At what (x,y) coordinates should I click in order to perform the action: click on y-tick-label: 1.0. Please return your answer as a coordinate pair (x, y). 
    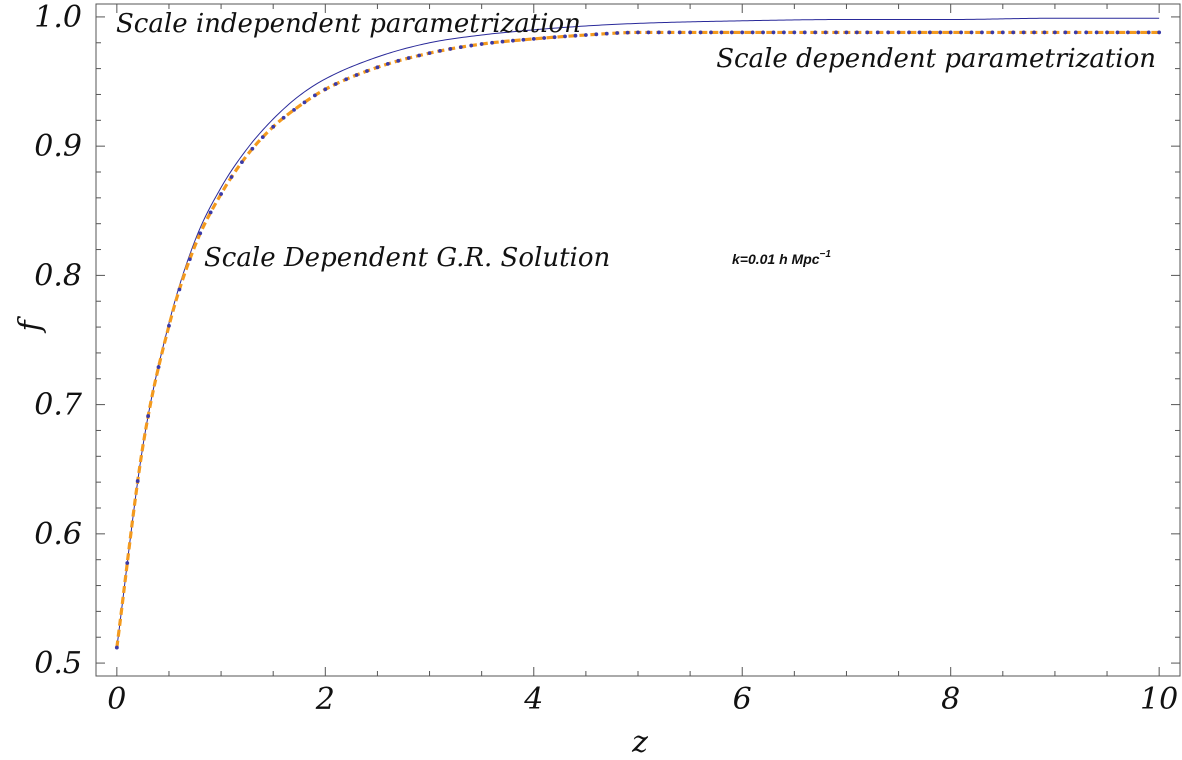
    Looking at the image, I should click on (58, 17).